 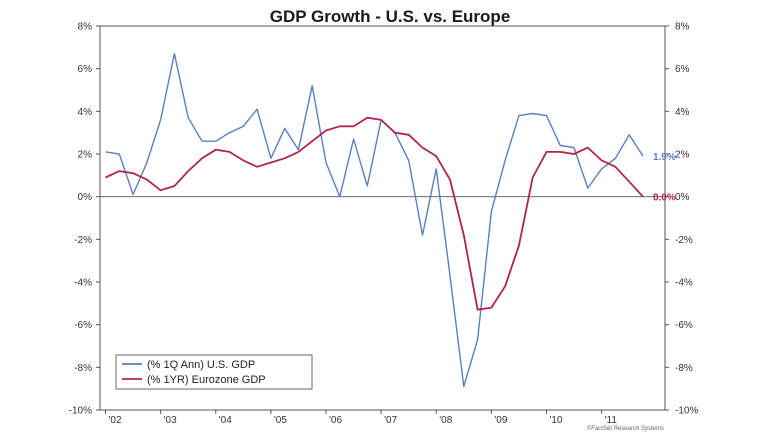 What do you see at coordinates (335, 420) in the screenshot?
I see `x-tick-label: '06` at bounding box center [335, 420].